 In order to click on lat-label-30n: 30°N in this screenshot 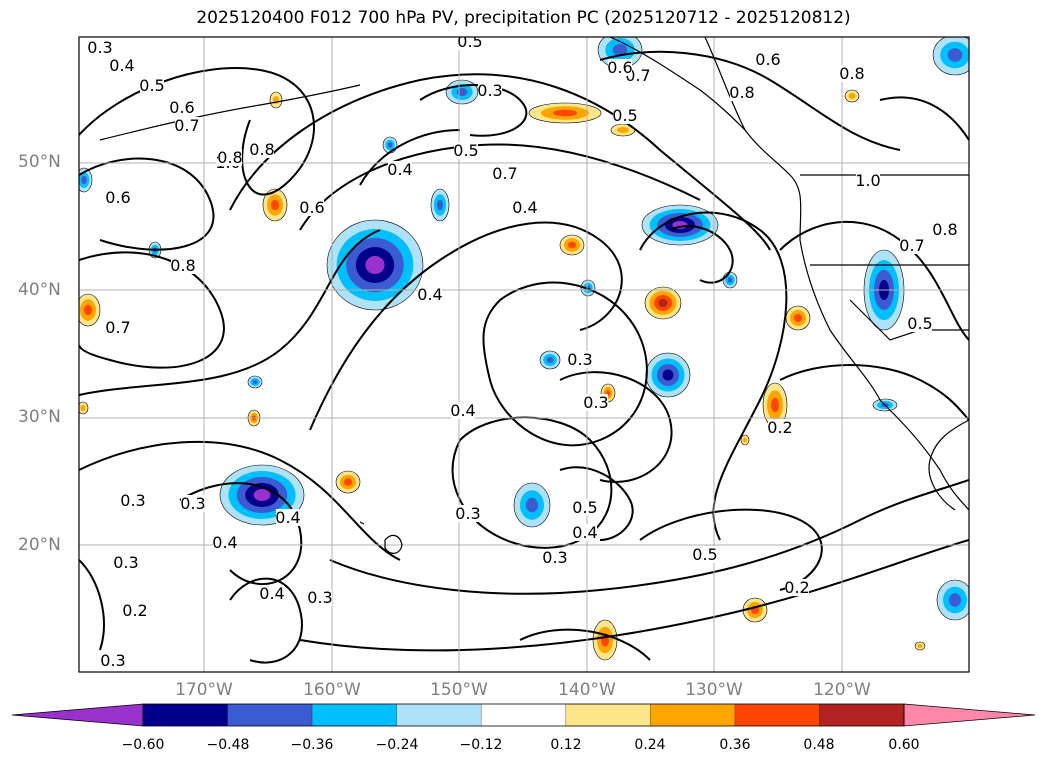, I will do `click(39, 417)`.